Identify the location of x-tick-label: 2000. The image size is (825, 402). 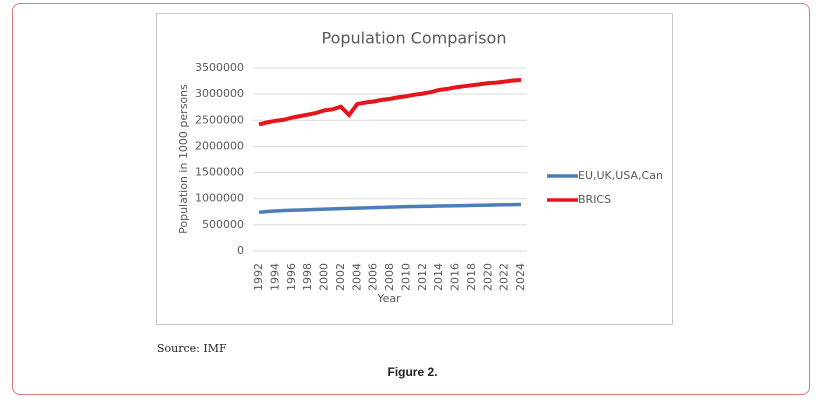
(324, 277).